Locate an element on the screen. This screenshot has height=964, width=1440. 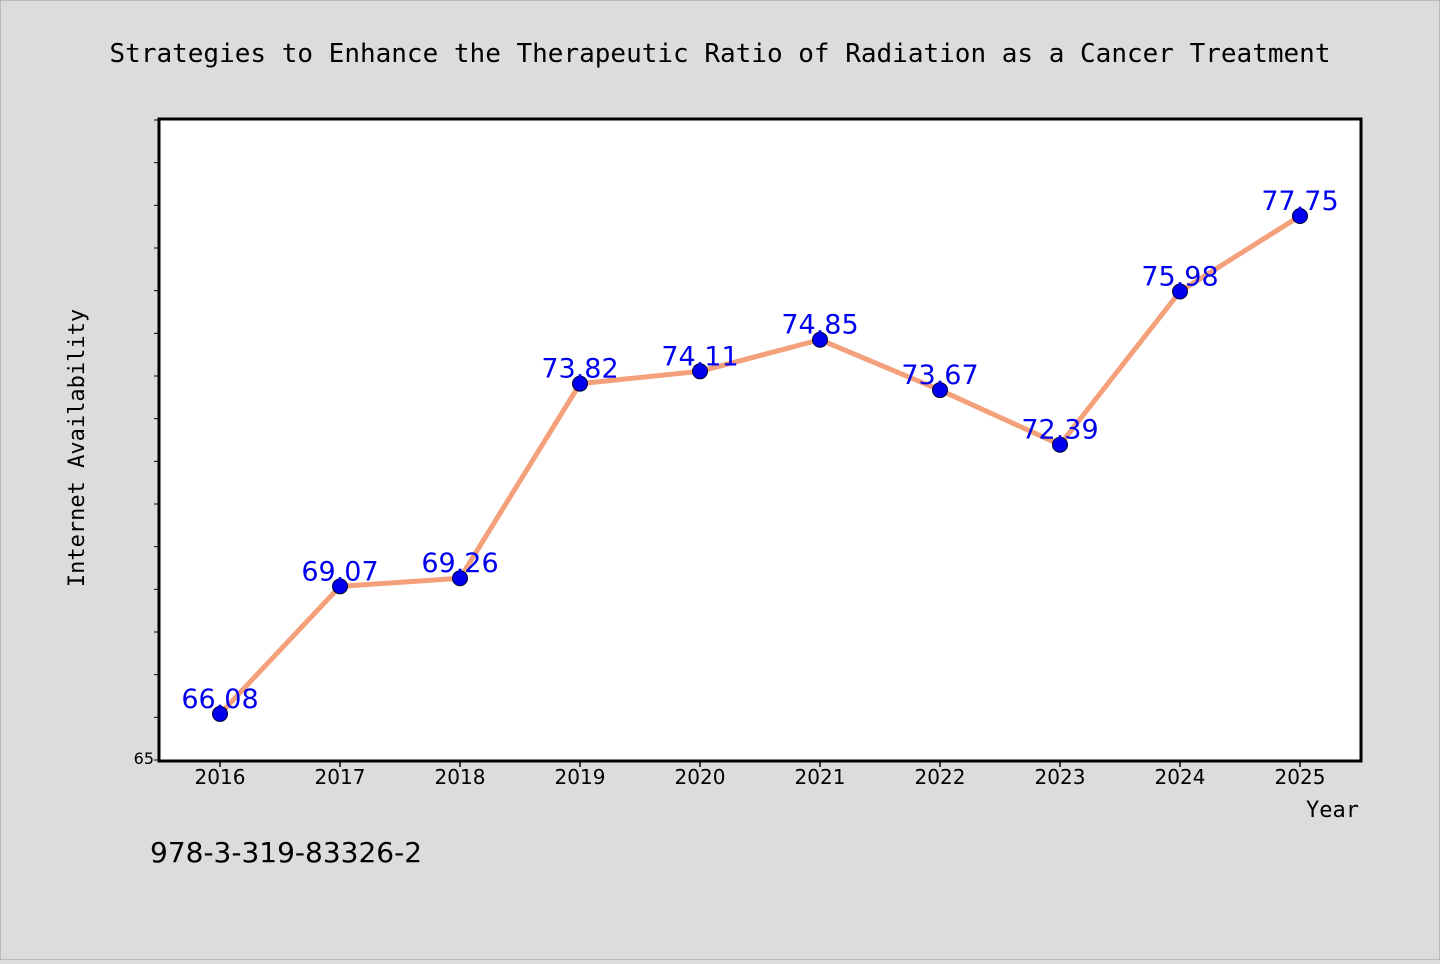
data-label: 69.26 is located at coordinates (459, 563).